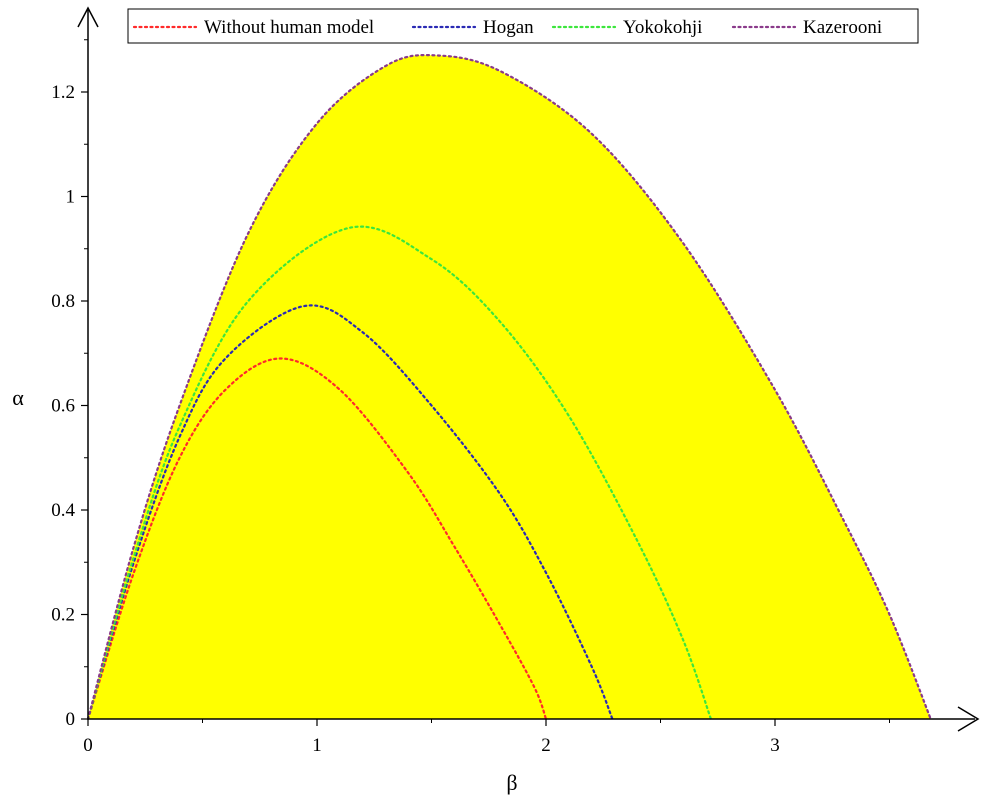  Describe the element at coordinates (546, 745) in the screenshot. I see `x-tick-label-2: 2` at that location.